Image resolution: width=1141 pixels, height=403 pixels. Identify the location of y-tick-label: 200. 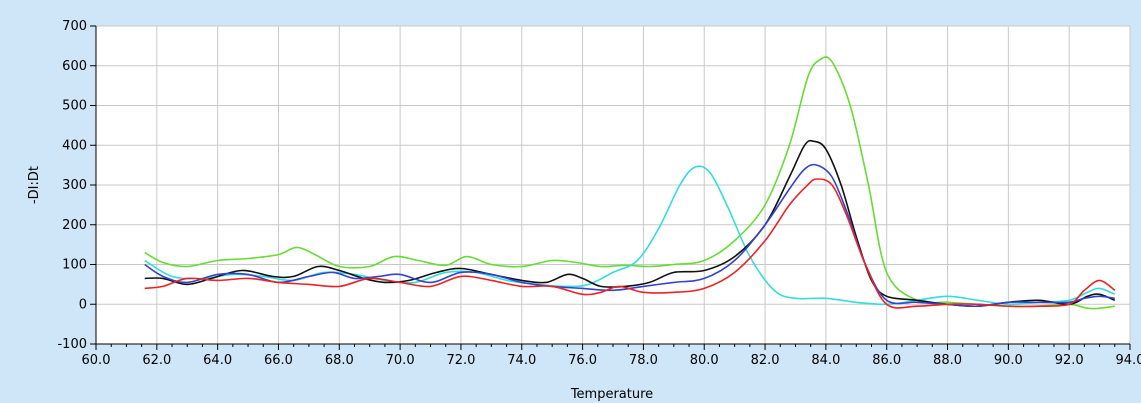
(74, 225).